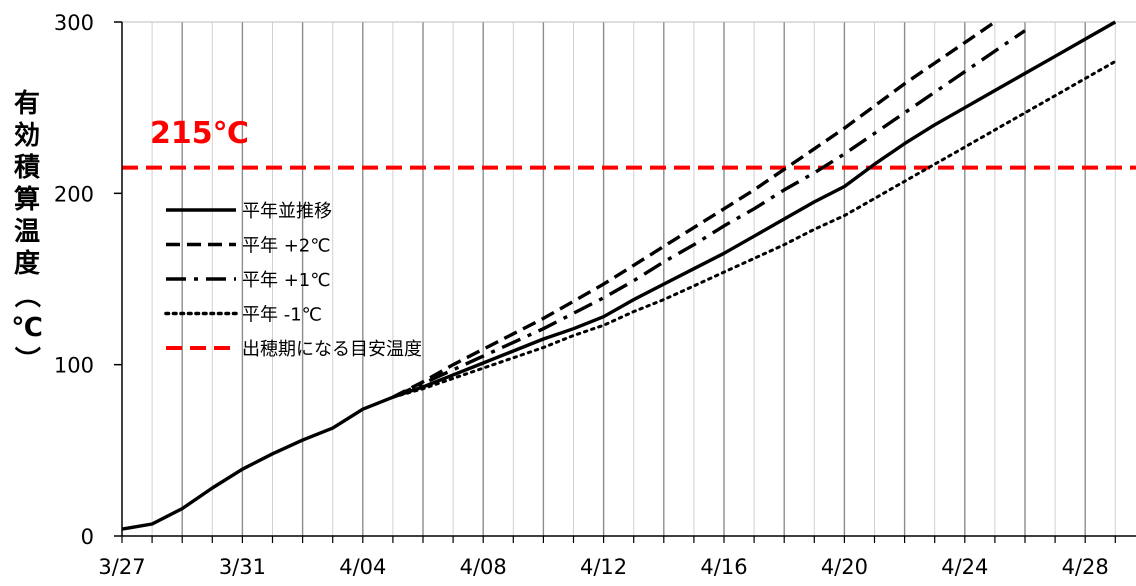 The width and height of the screenshot is (1136, 586). I want to click on legend-label: 平年 +1℃, so click(286, 280).